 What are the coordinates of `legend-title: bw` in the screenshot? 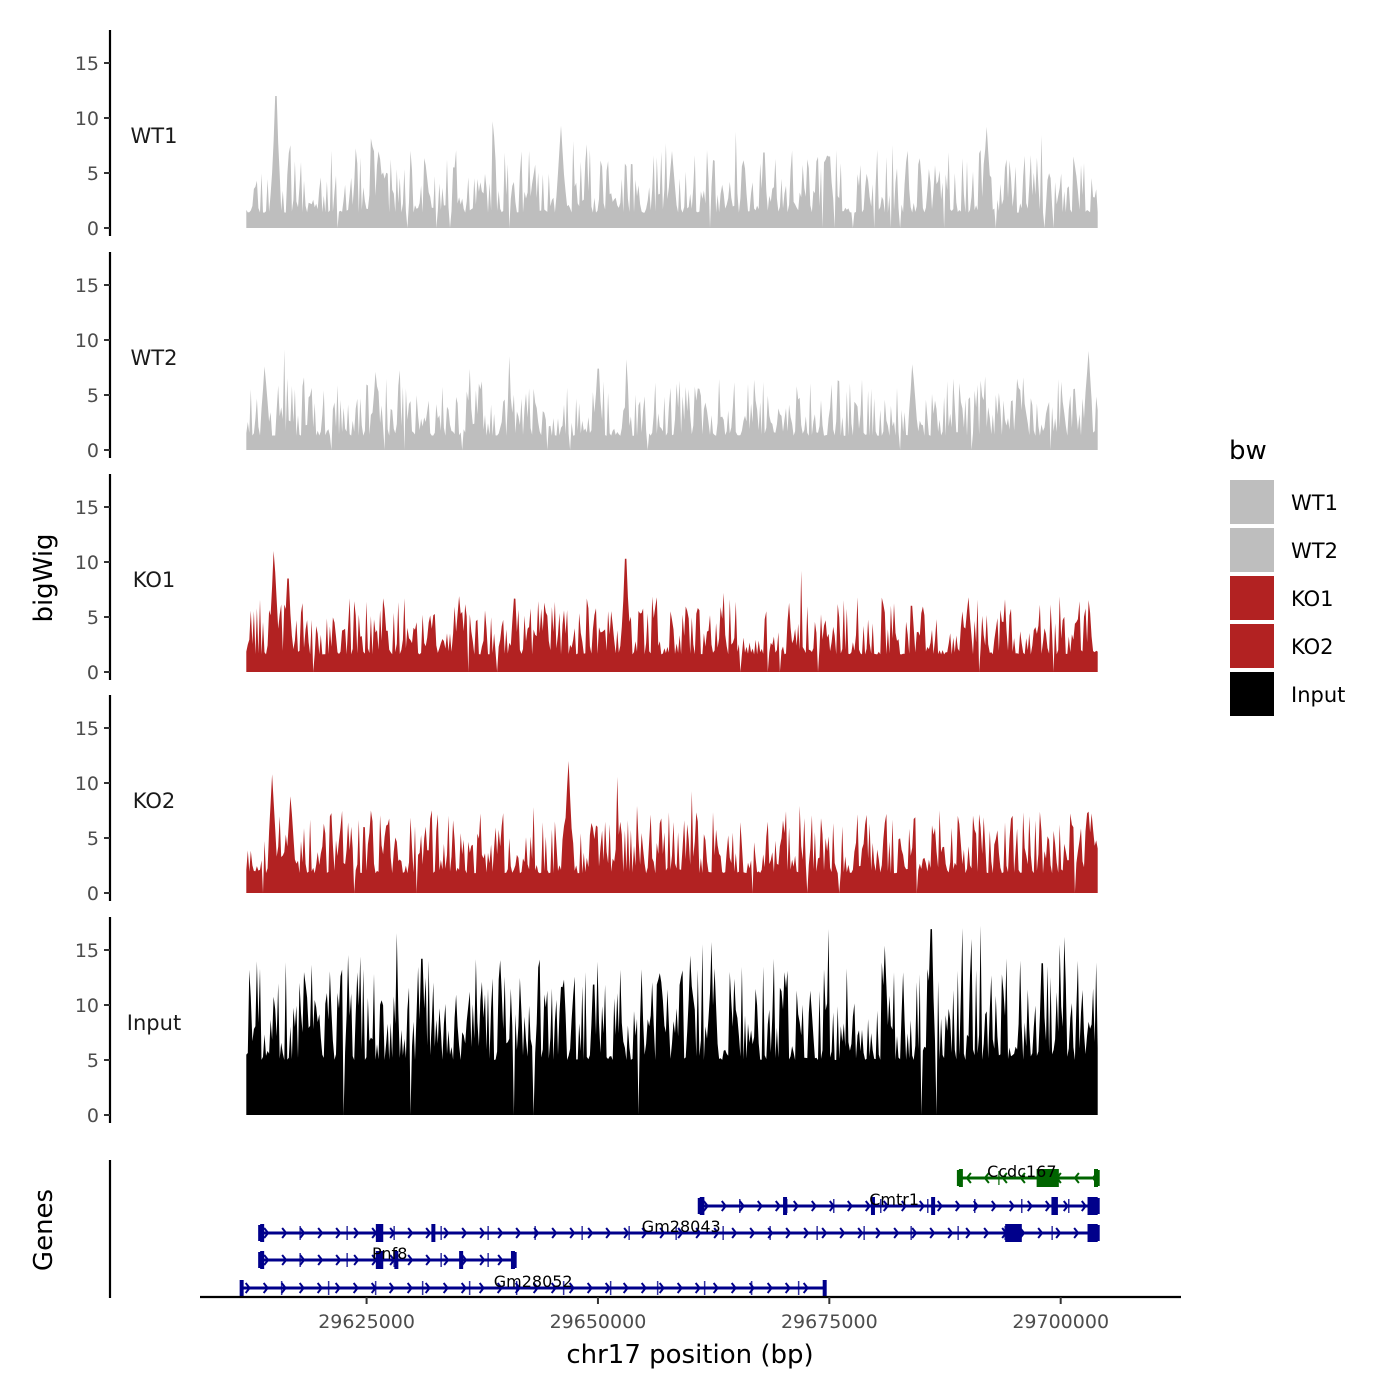 It's located at (1248, 451).